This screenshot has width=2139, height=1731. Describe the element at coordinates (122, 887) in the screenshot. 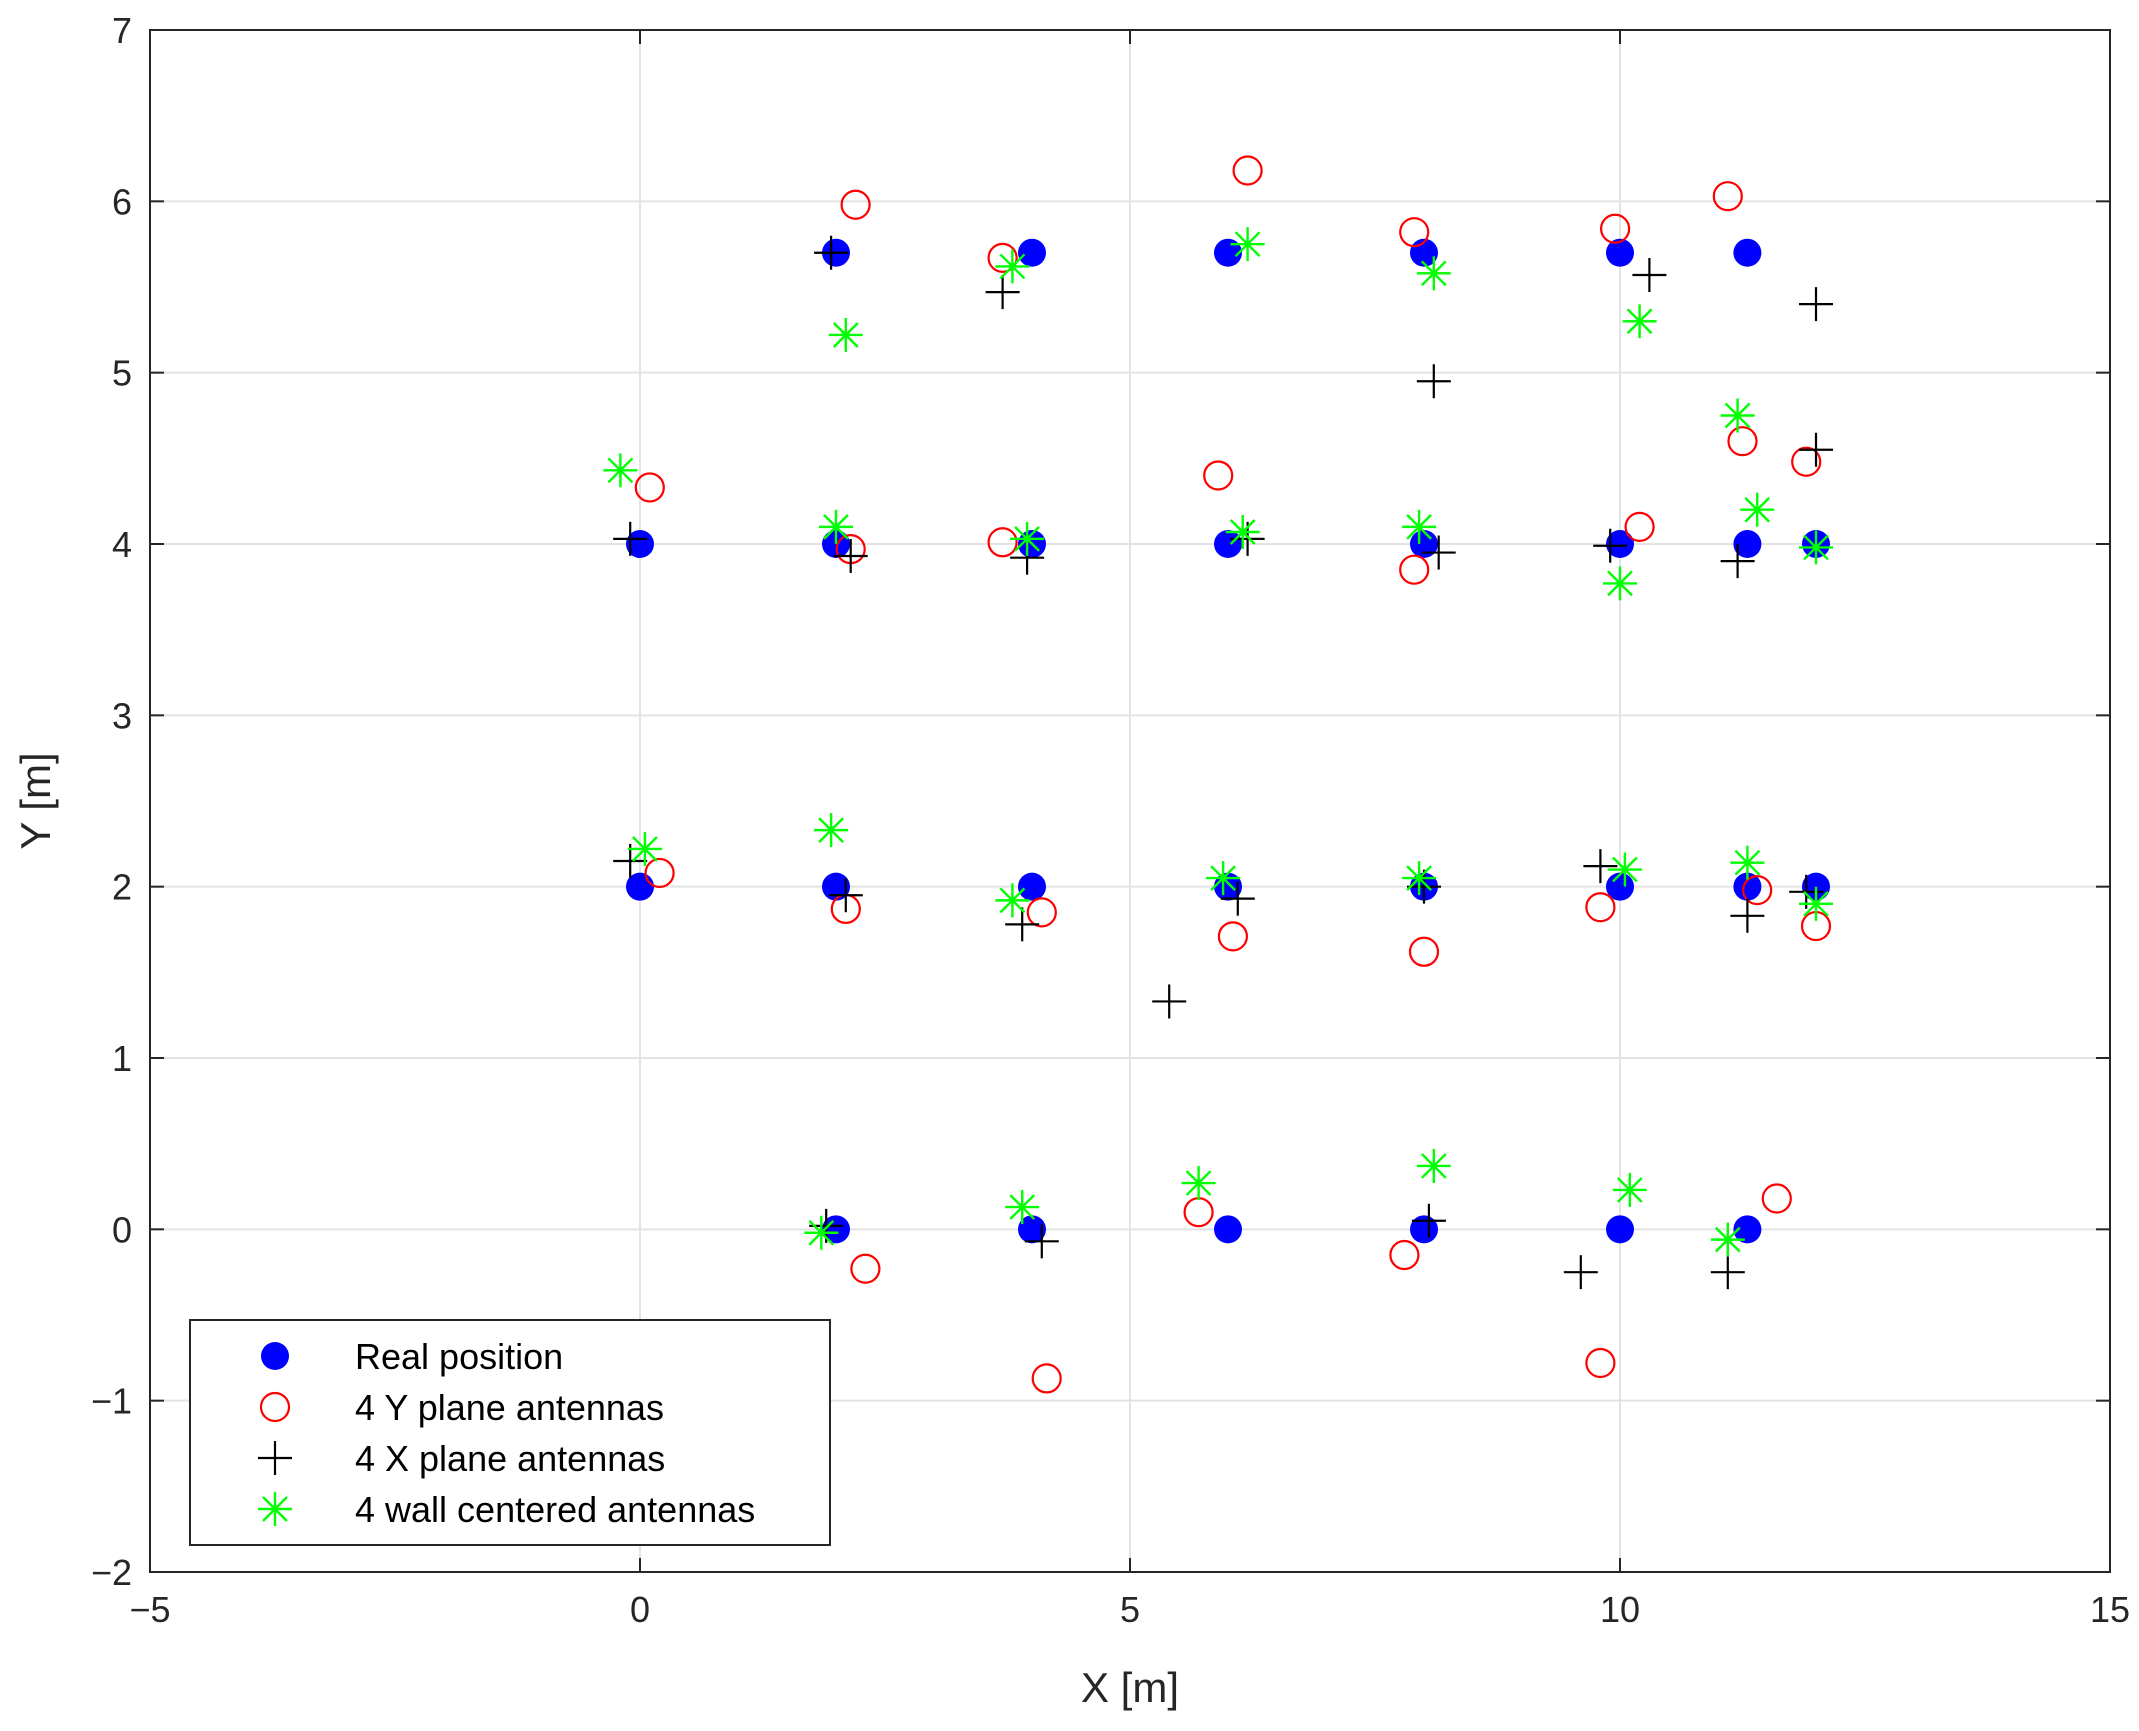

I see `y-tick-label: 2` at that location.